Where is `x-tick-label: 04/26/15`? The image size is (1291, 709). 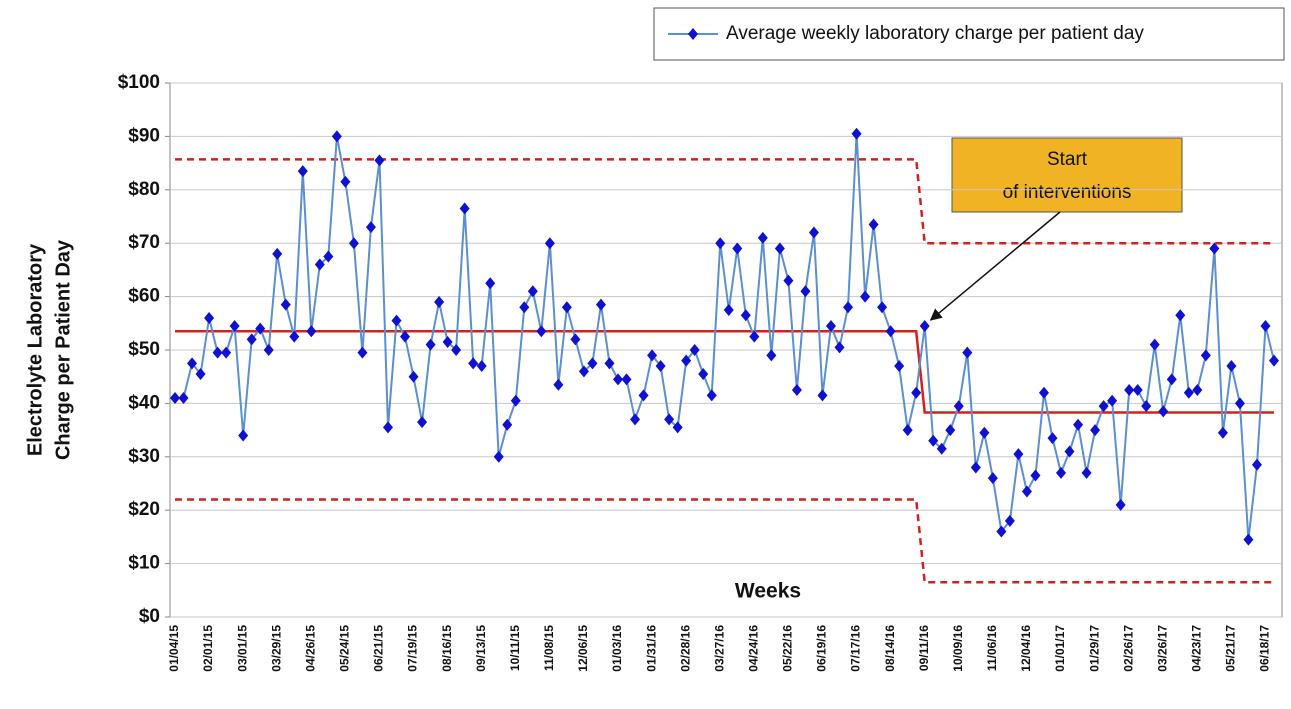
x-tick-label: 04/26/15 is located at coordinates (310, 648).